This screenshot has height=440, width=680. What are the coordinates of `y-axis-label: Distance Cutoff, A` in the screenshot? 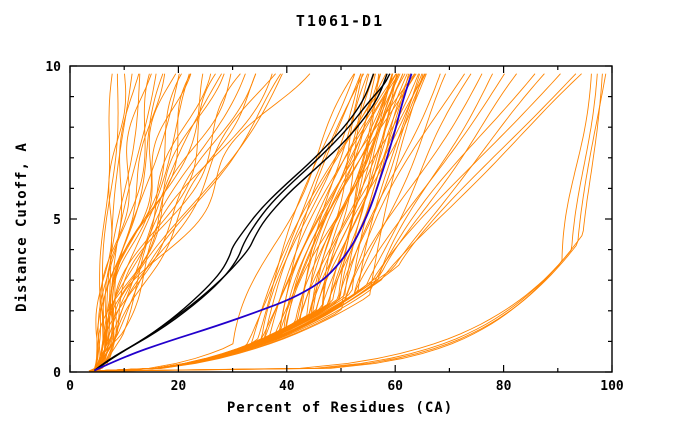 It's located at (22, 227).